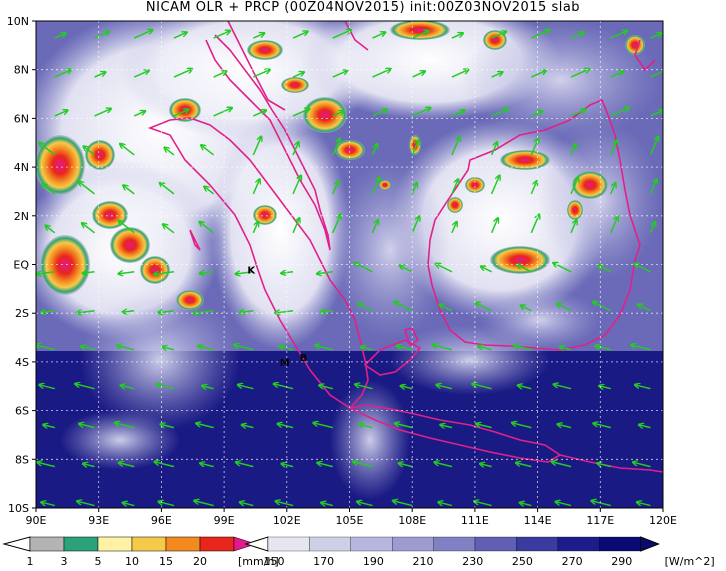 The height and width of the screenshot is (571, 726). Describe the element at coordinates (98, 520) in the screenshot. I see `lon-tick-label: 93E` at that location.